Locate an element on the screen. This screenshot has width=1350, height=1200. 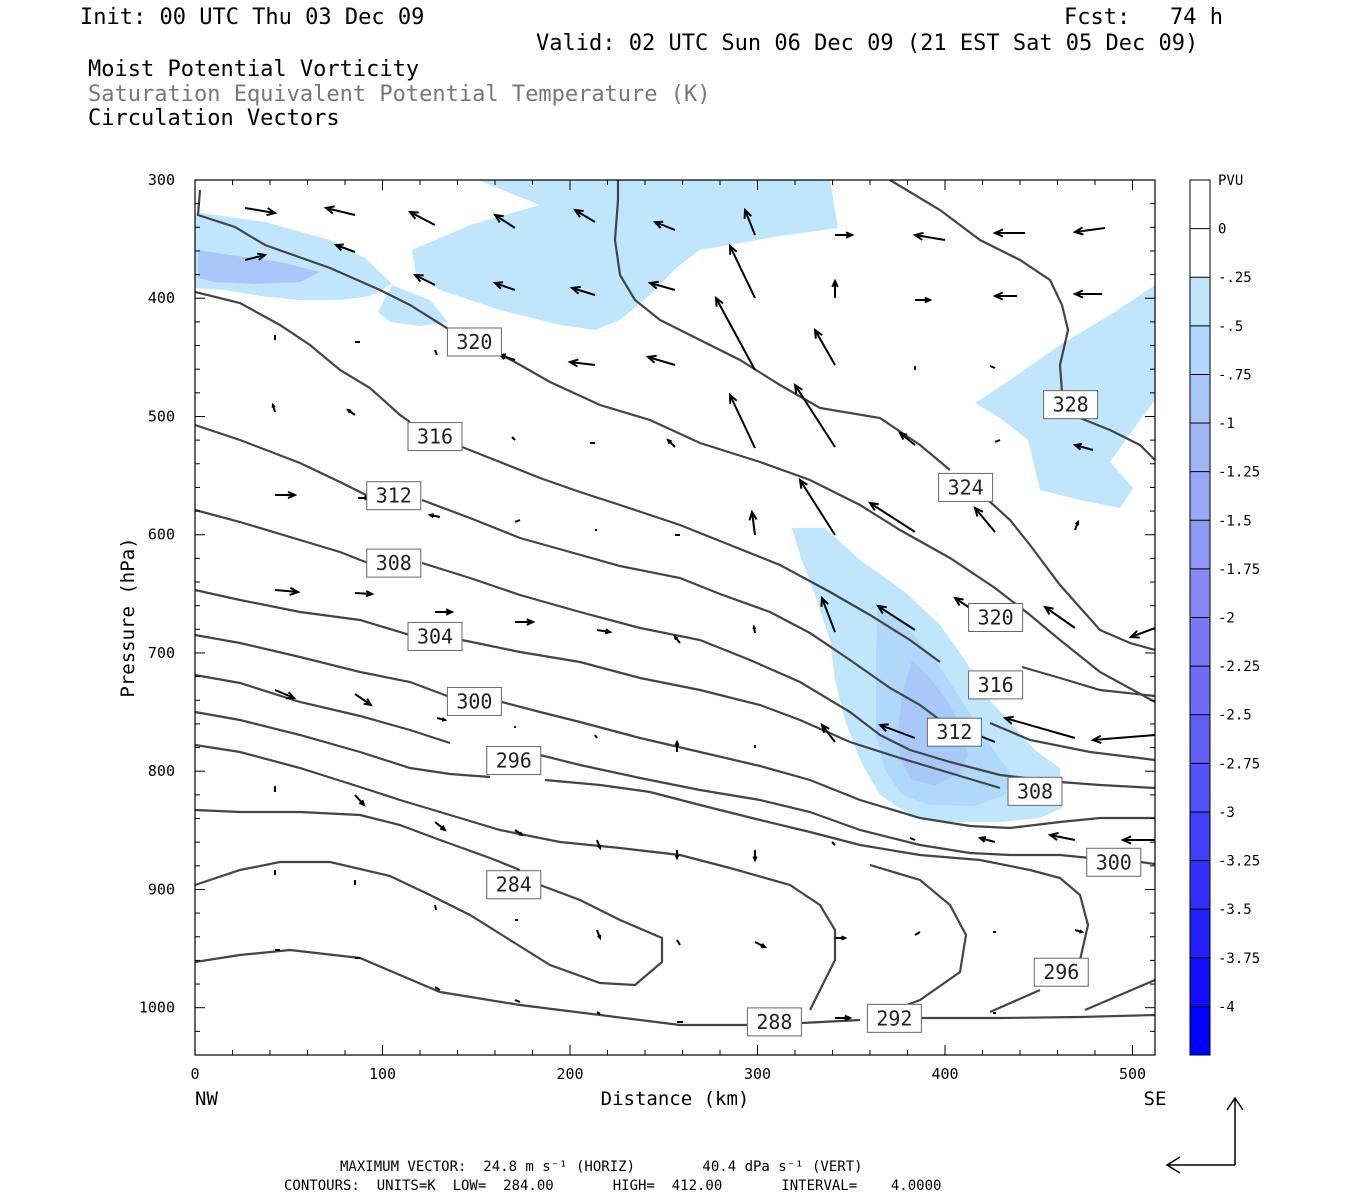
contour-label: 308 is located at coordinates (1035, 791).